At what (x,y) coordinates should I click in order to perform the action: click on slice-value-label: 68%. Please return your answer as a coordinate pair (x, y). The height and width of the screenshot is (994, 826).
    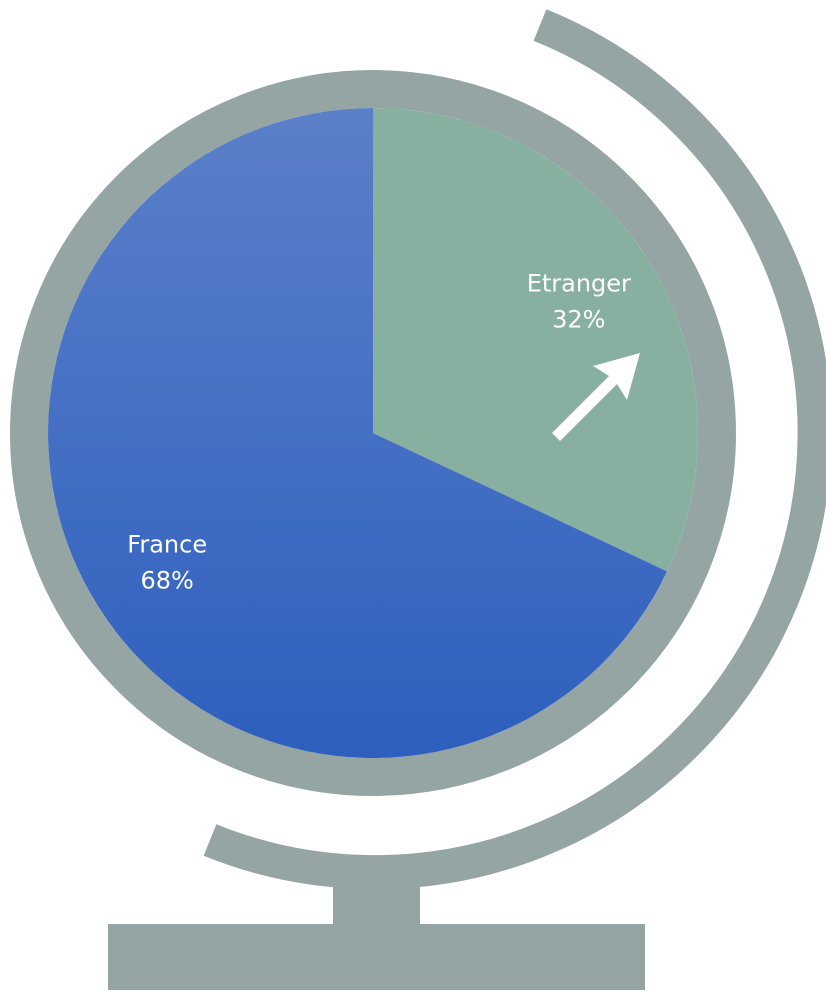
    Looking at the image, I should click on (167, 581).